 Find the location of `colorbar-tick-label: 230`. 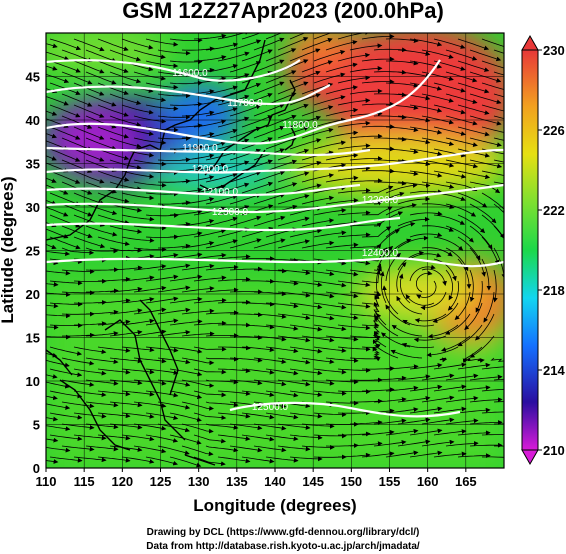

colorbar-tick-label: 230 is located at coordinates (554, 50).